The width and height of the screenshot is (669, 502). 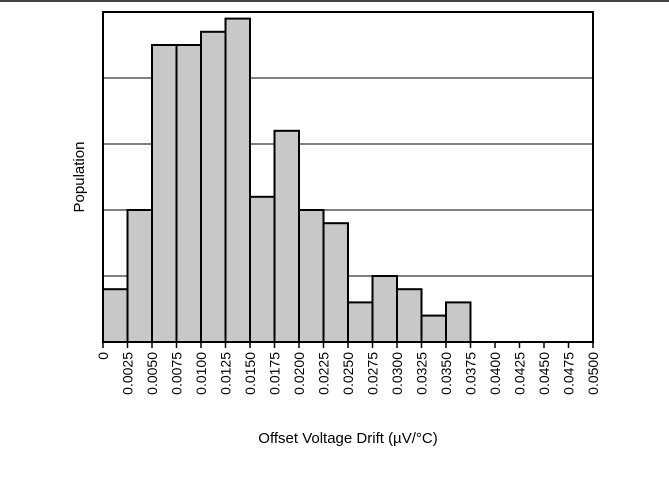 What do you see at coordinates (226, 373) in the screenshot?
I see `x-tick-label: 0.0125` at bounding box center [226, 373].